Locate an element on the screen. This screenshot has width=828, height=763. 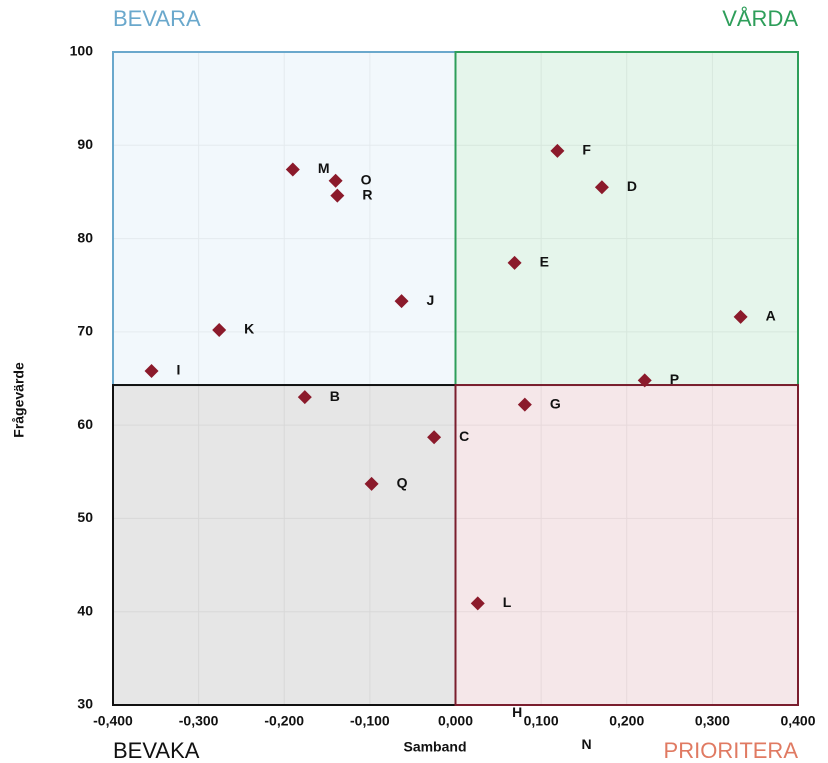
y-tick-label: 50 is located at coordinates (85, 517).